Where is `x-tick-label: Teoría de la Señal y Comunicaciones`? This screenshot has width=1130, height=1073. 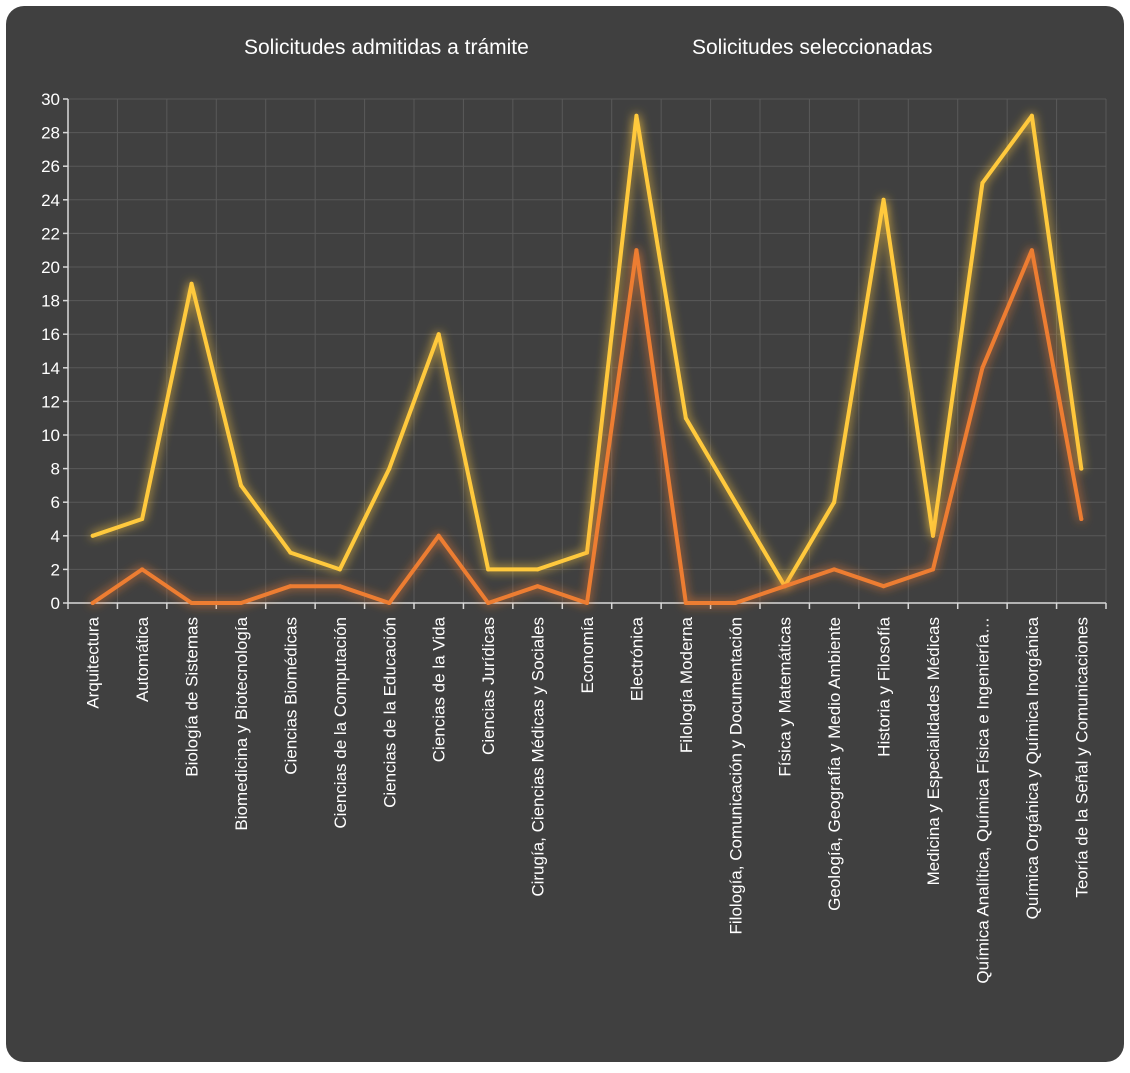 x-tick-label: Teoría de la Señal y Comunicaciones is located at coordinates (1081, 757).